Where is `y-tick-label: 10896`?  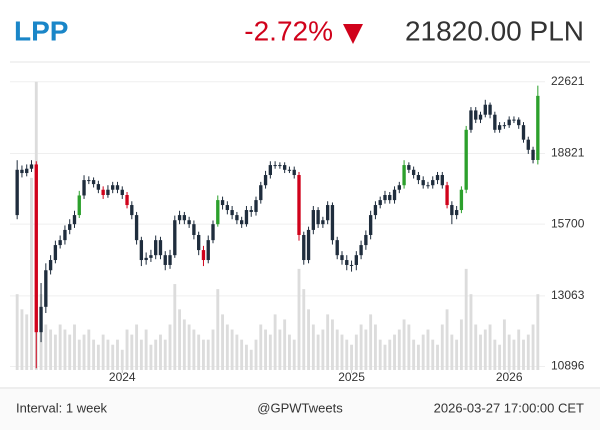 y-tick-label: 10896 is located at coordinates (568, 366).